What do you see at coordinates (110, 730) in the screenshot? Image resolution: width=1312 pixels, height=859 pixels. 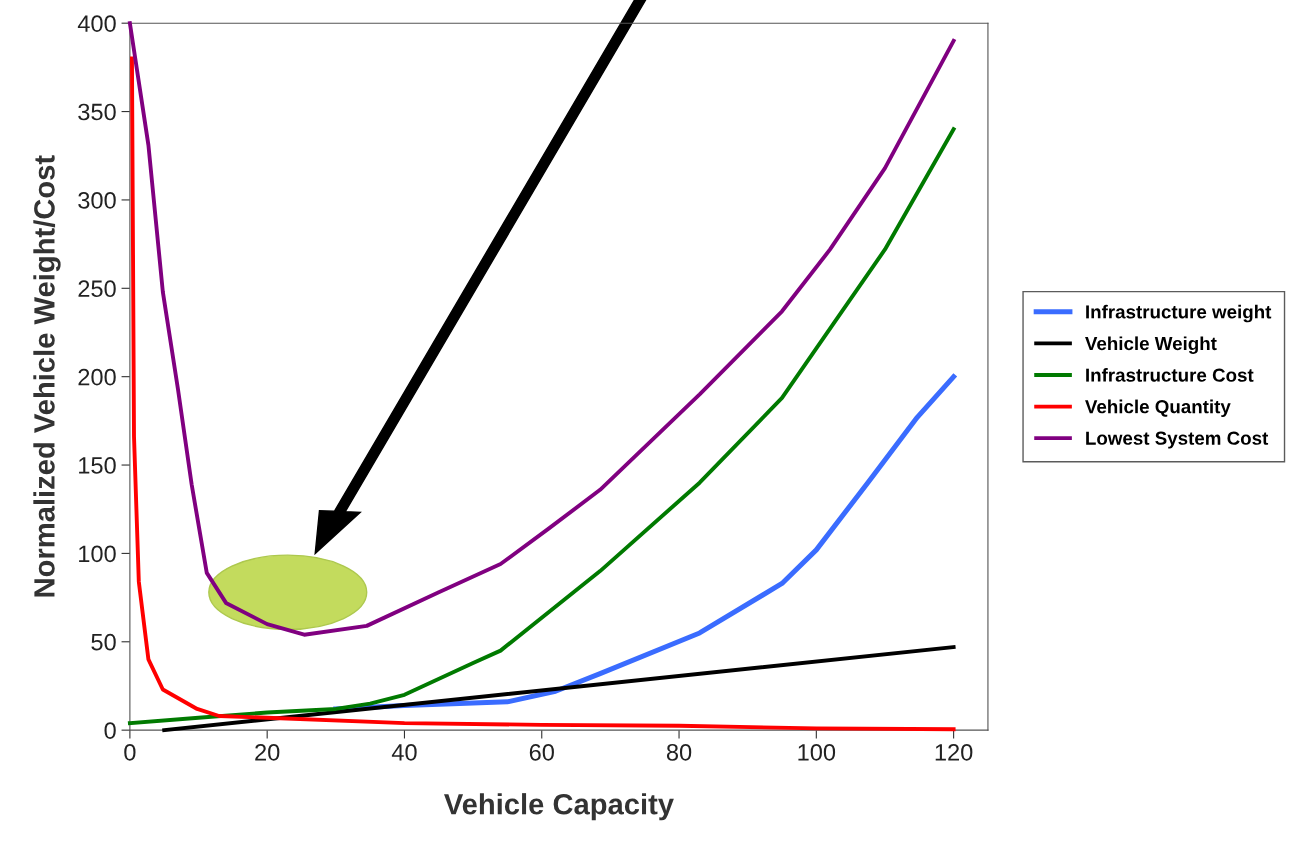 I see `y-tick-label: 0` at bounding box center [110, 730].